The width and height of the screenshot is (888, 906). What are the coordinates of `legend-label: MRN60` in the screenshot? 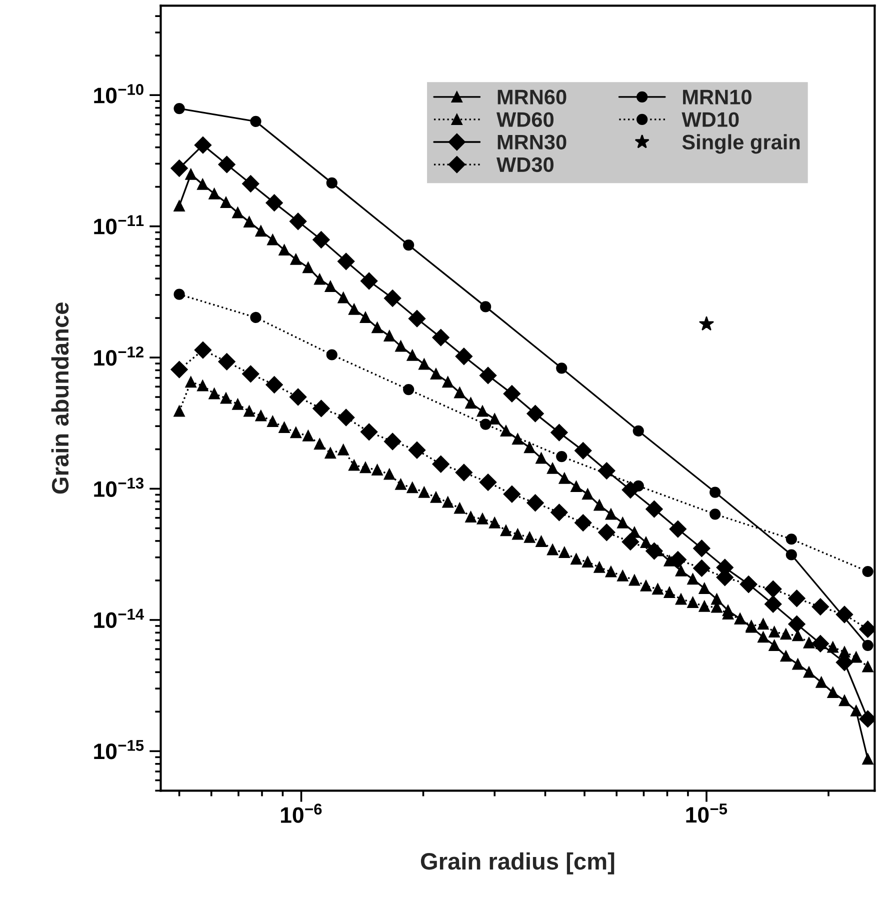 It's located at (532, 97).